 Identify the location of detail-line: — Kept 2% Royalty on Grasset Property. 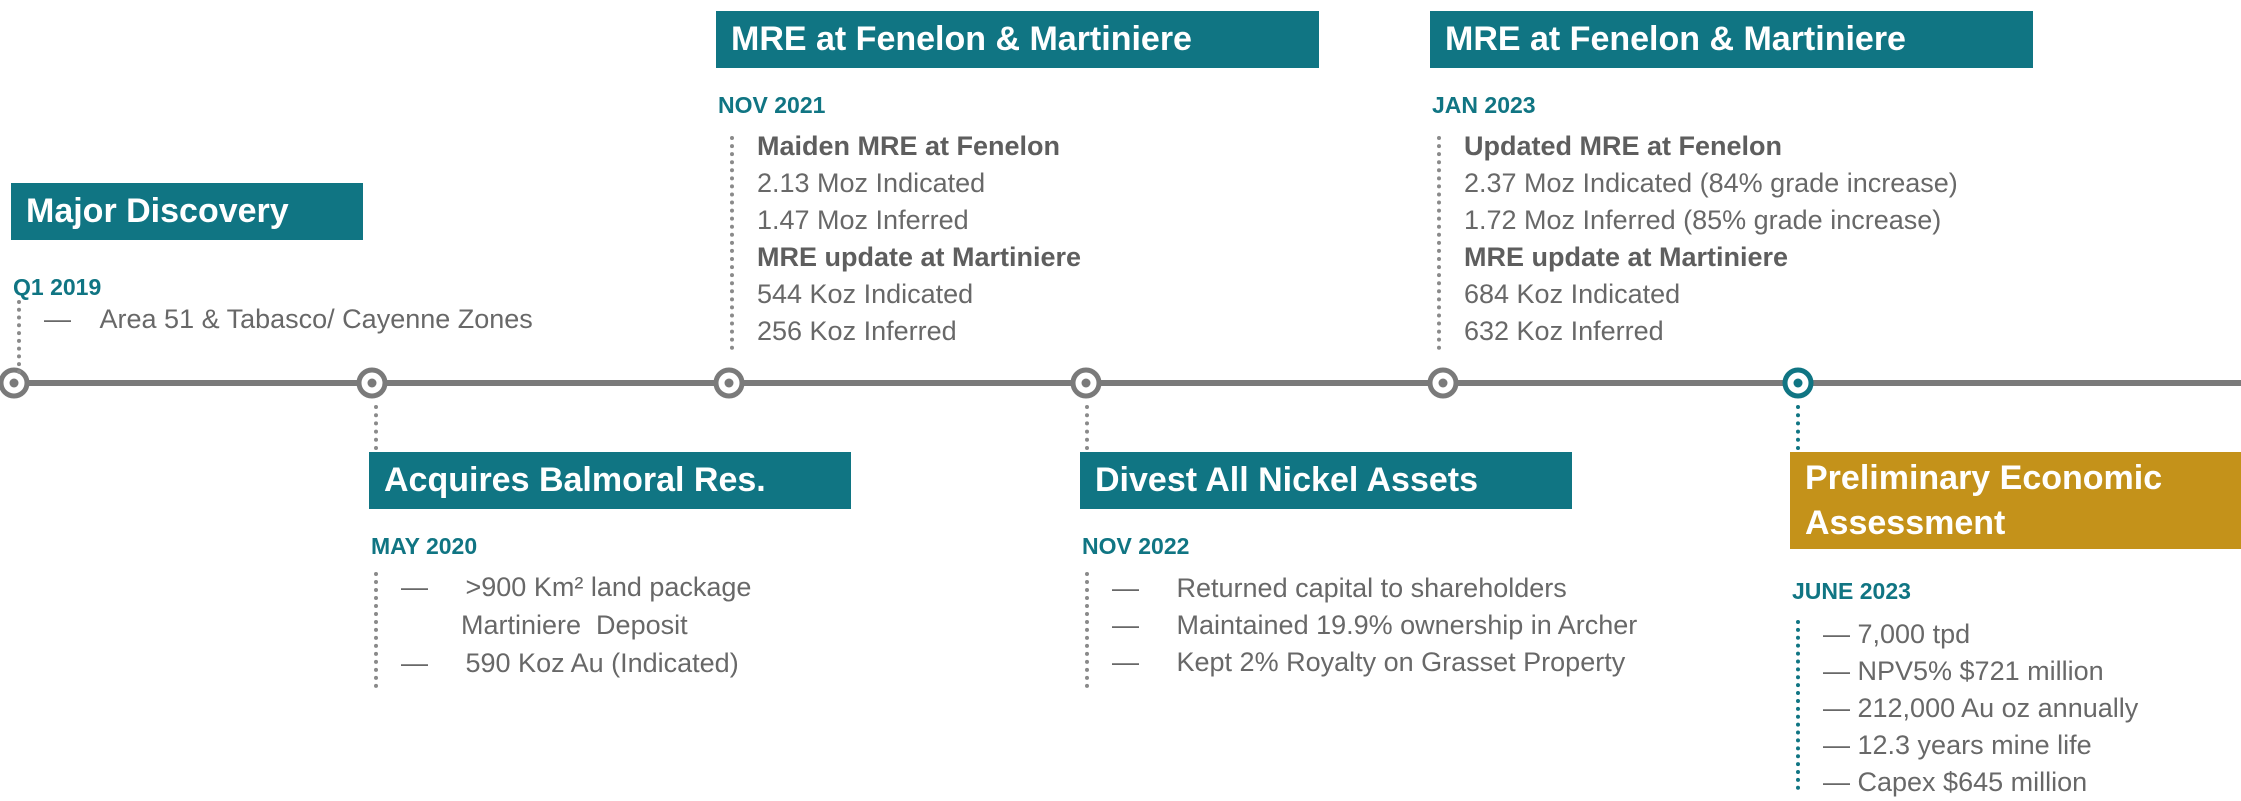
(1369, 662).